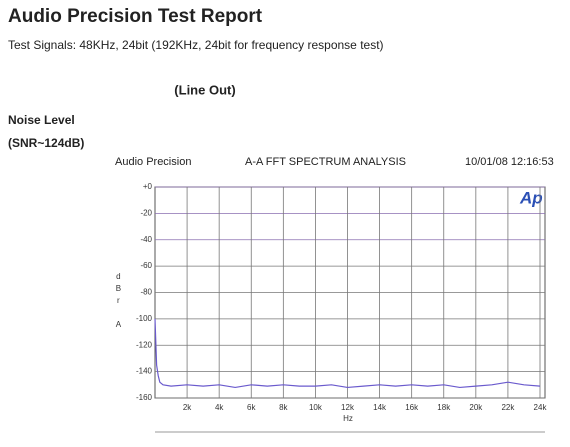  What do you see at coordinates (148, 186) in the screenshot?
I see `y-tick-label: +0` at bounding box center [148, 186].